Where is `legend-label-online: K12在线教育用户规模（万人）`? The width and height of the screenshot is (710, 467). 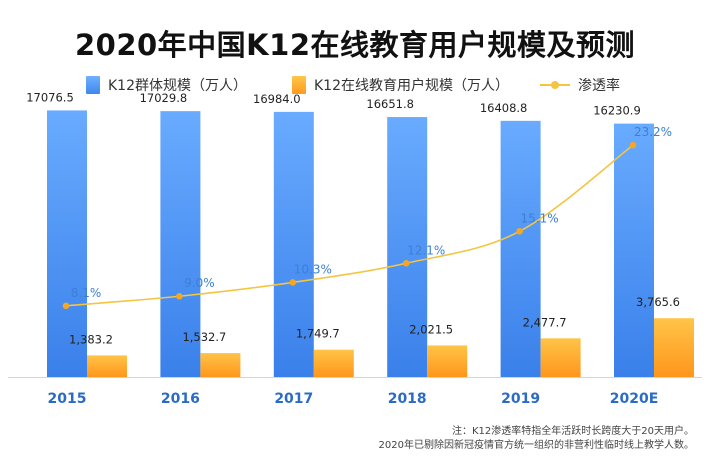
legend-label-online: K12在线教育用户规模（万人） is located at coordinates (411, 86).